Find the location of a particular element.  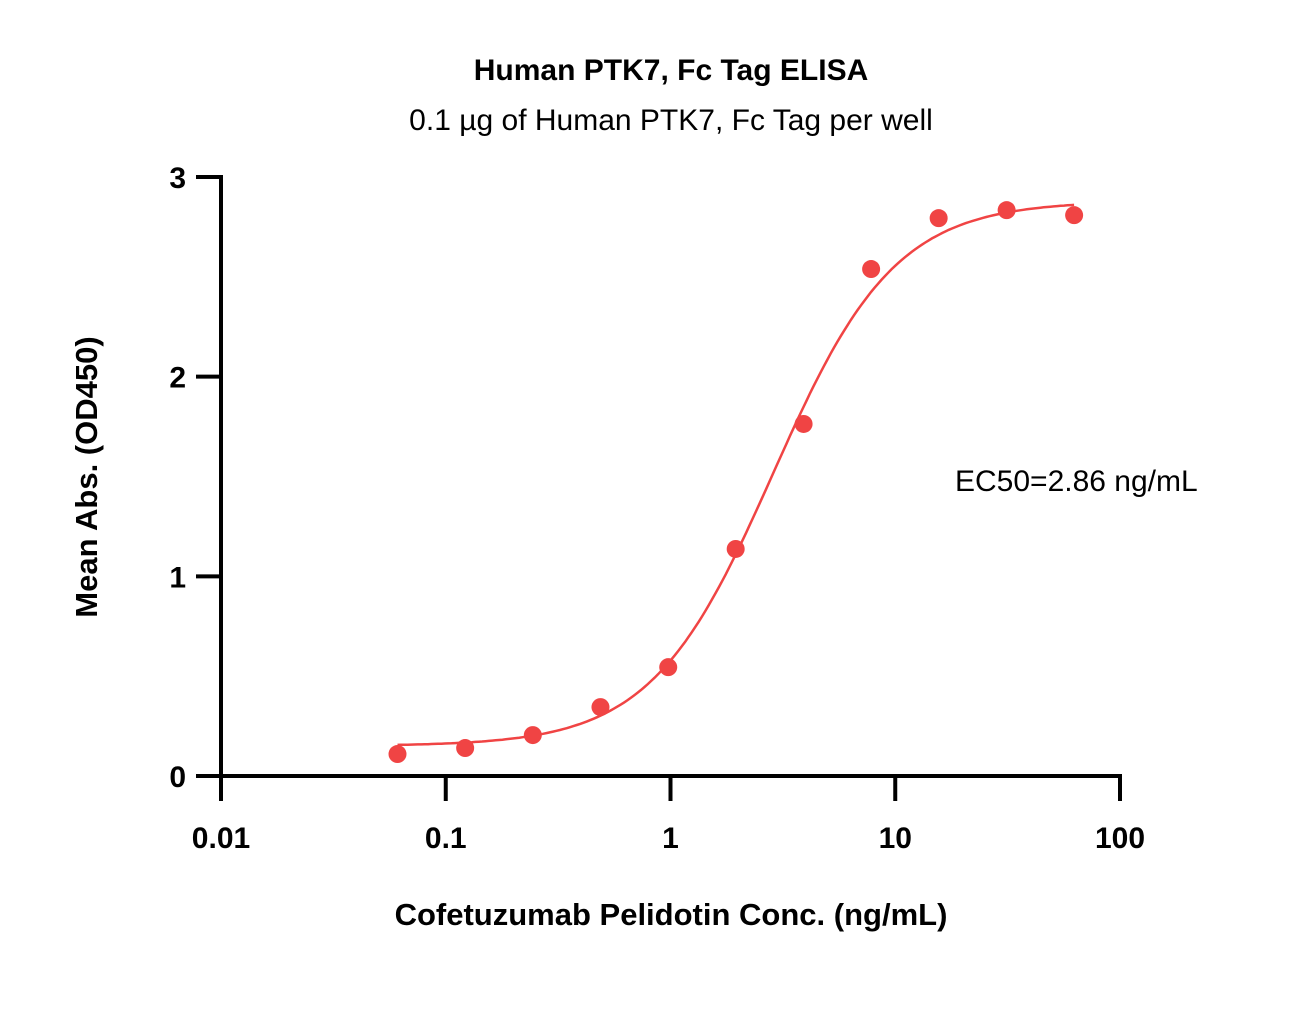

chart-title: Human PTK7, Fc Tag ELISA is located at coordinates (671, 70).